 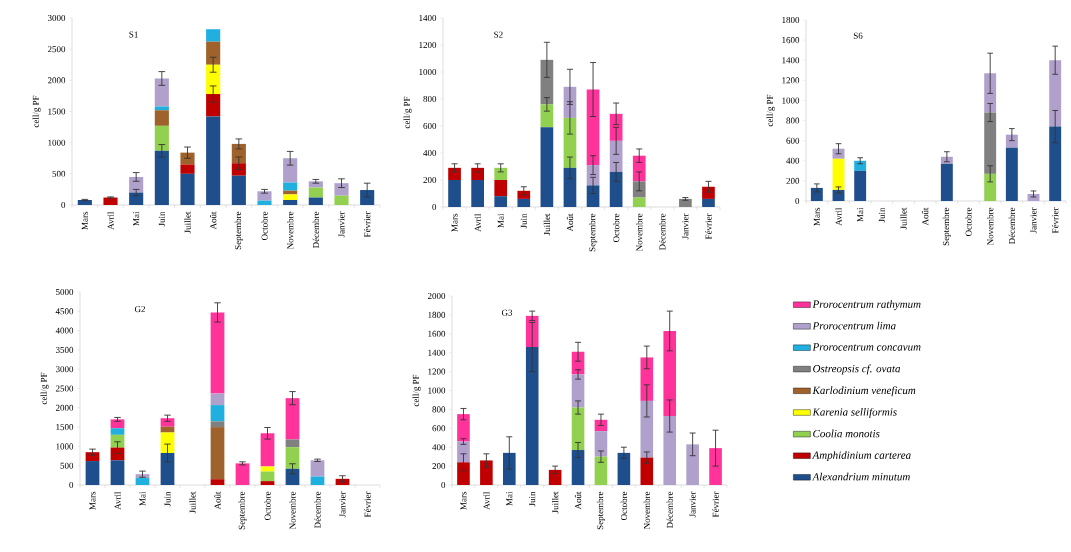 What do you see at coordinates (791, 20) in the screenshot?
I see `y-tick-label: 1800` at bounding box center [791, 20].